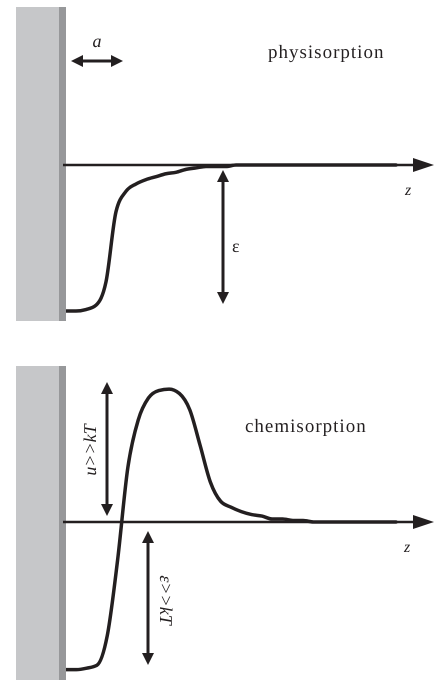  I want to click on chart-title: physisorption, so click(326, 52).